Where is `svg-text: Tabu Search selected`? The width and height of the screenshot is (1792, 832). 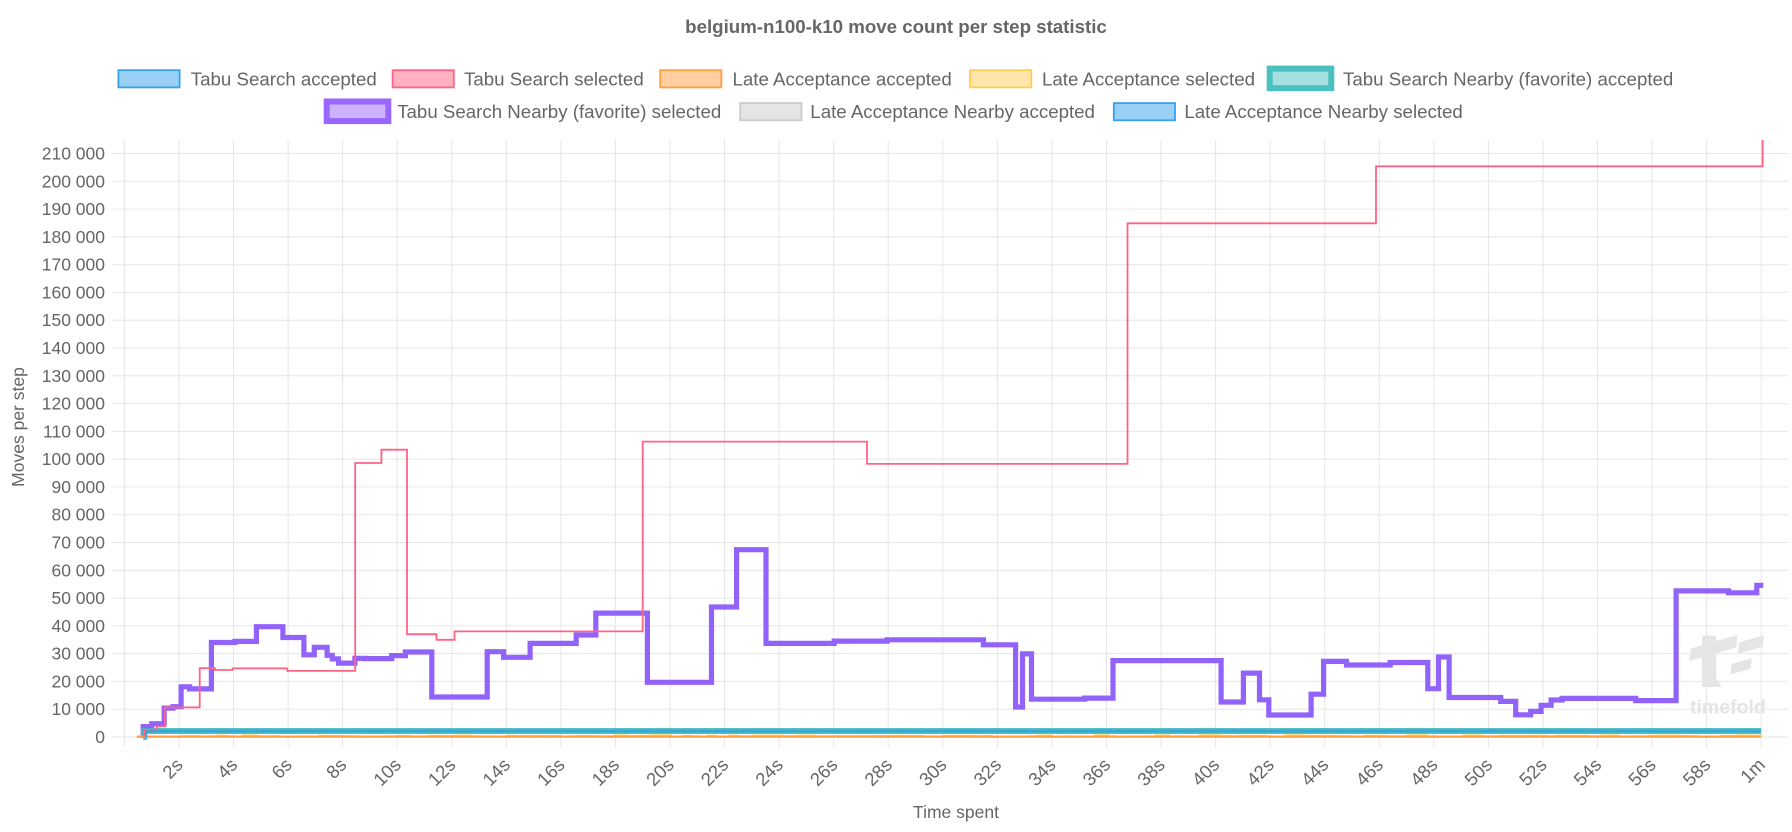
svg-text: Tabu Search selected is located at coordinates (554, 78).